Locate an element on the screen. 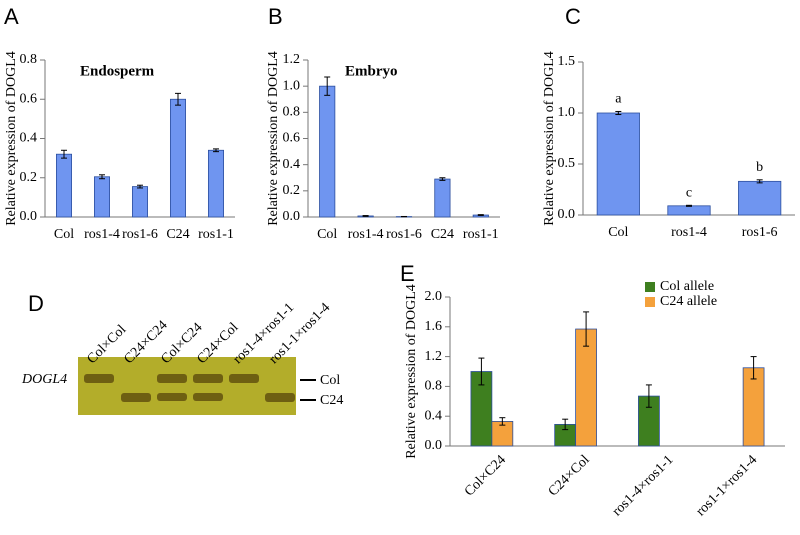 The width and height of the screenshot is (800, 535). band-label: Col is located at coordinates (330, 380).